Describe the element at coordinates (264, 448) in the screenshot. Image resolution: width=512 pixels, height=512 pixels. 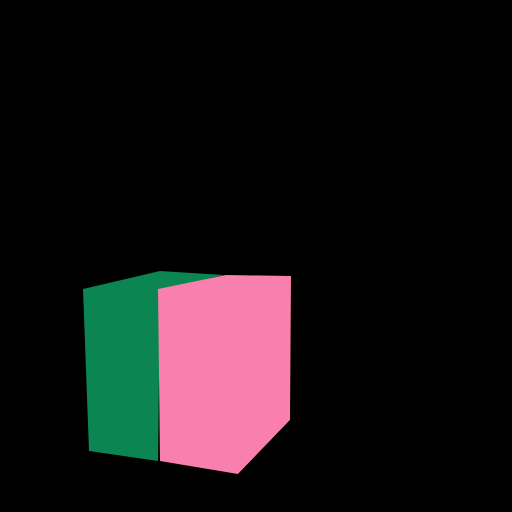
I see `box-shadow-face` at that location.